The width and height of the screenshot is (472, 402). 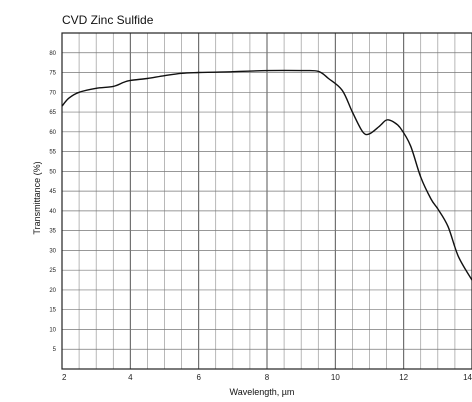 What do you see at coordinates (55, 350) in the screenshot?
I see `y-tick-label: 5` at bounding box center [55, 350].